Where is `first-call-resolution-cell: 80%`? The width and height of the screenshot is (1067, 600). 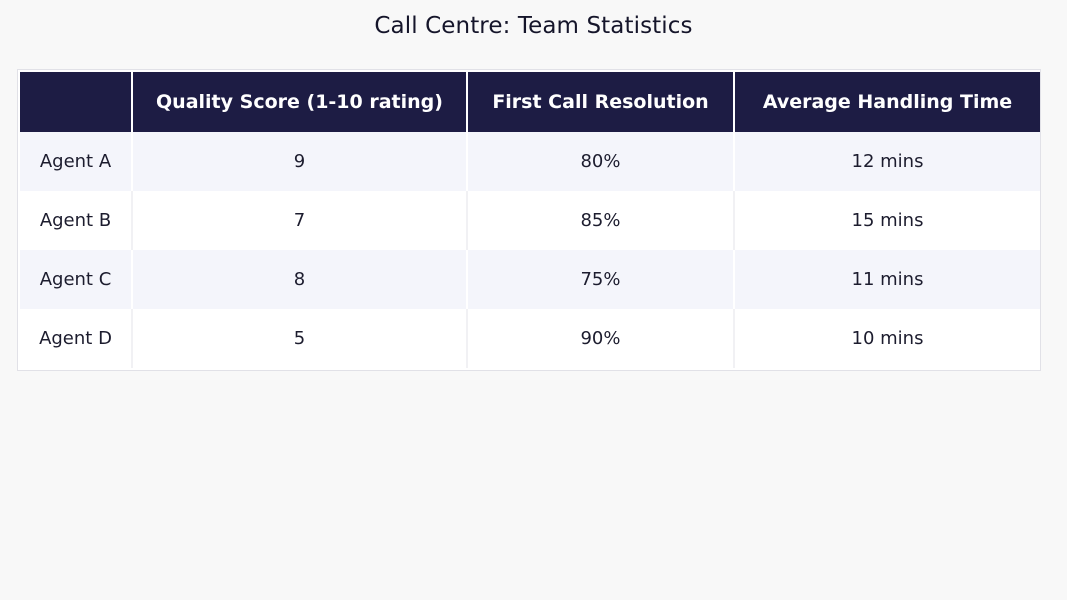
first-call-resolution-cell: 80% is located at coordinates (600, 161).